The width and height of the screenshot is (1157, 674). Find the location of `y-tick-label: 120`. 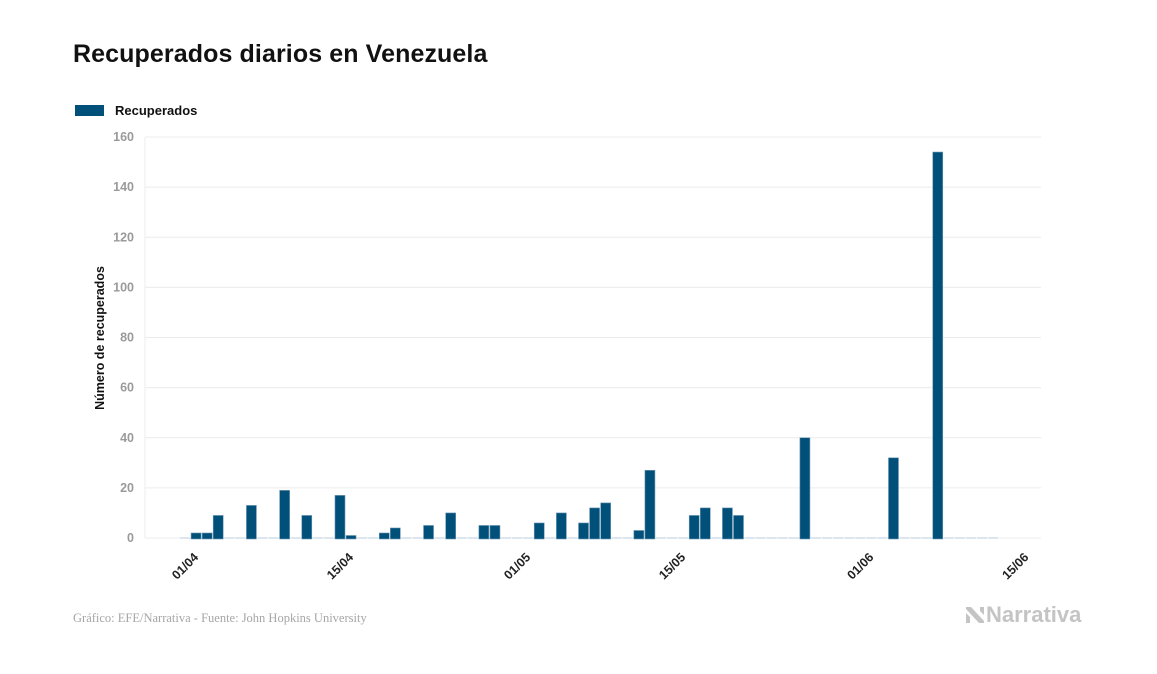

y-tick-label: 120 is located at coordinates (123, 237).